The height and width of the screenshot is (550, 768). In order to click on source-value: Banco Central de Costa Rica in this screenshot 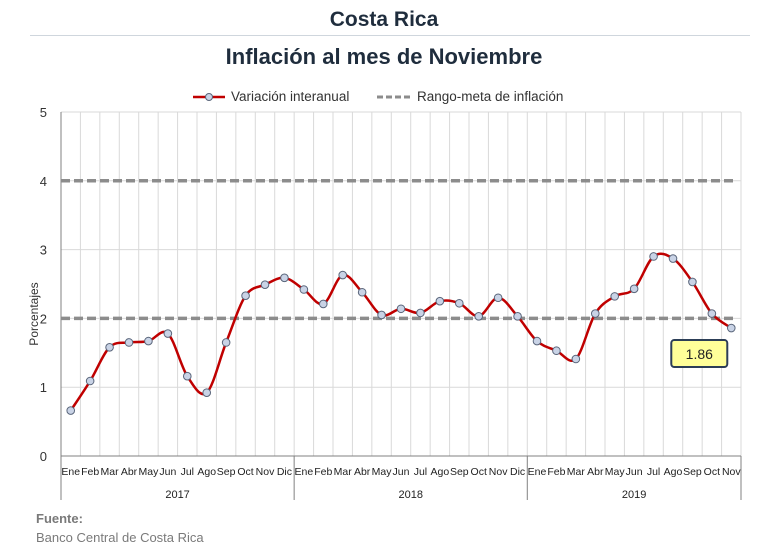, I will do `click(120, 537)`.